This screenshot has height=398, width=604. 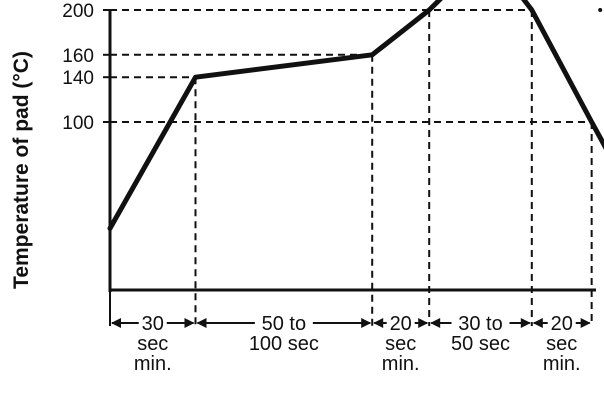 I want to click on y-tick-label: 160, so click(x=78, y=56).